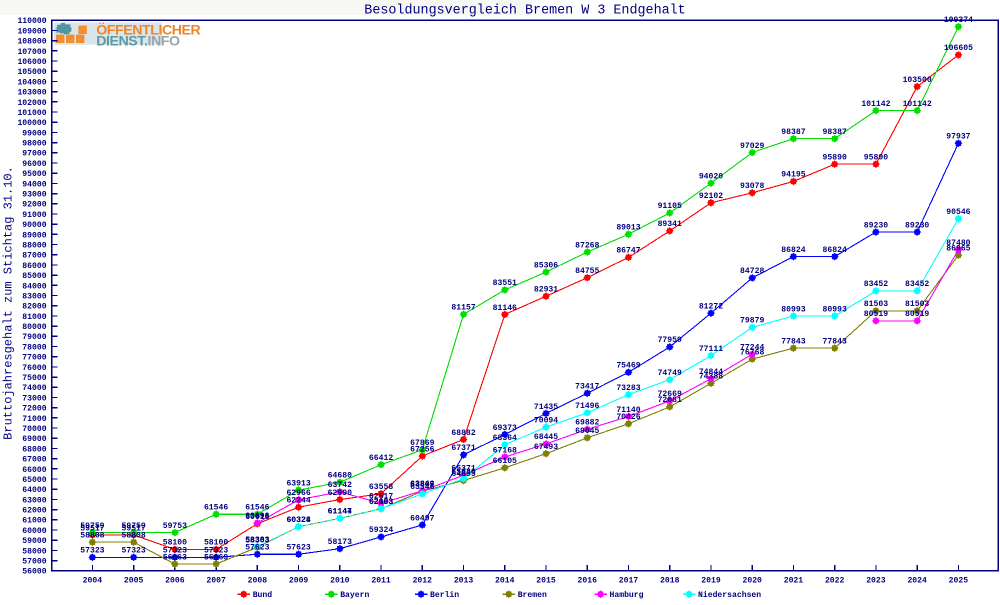 Image resolution: width=1000 pixels, height=605 pixels. I want to click on svg-text: 77843, so click(835, 341).